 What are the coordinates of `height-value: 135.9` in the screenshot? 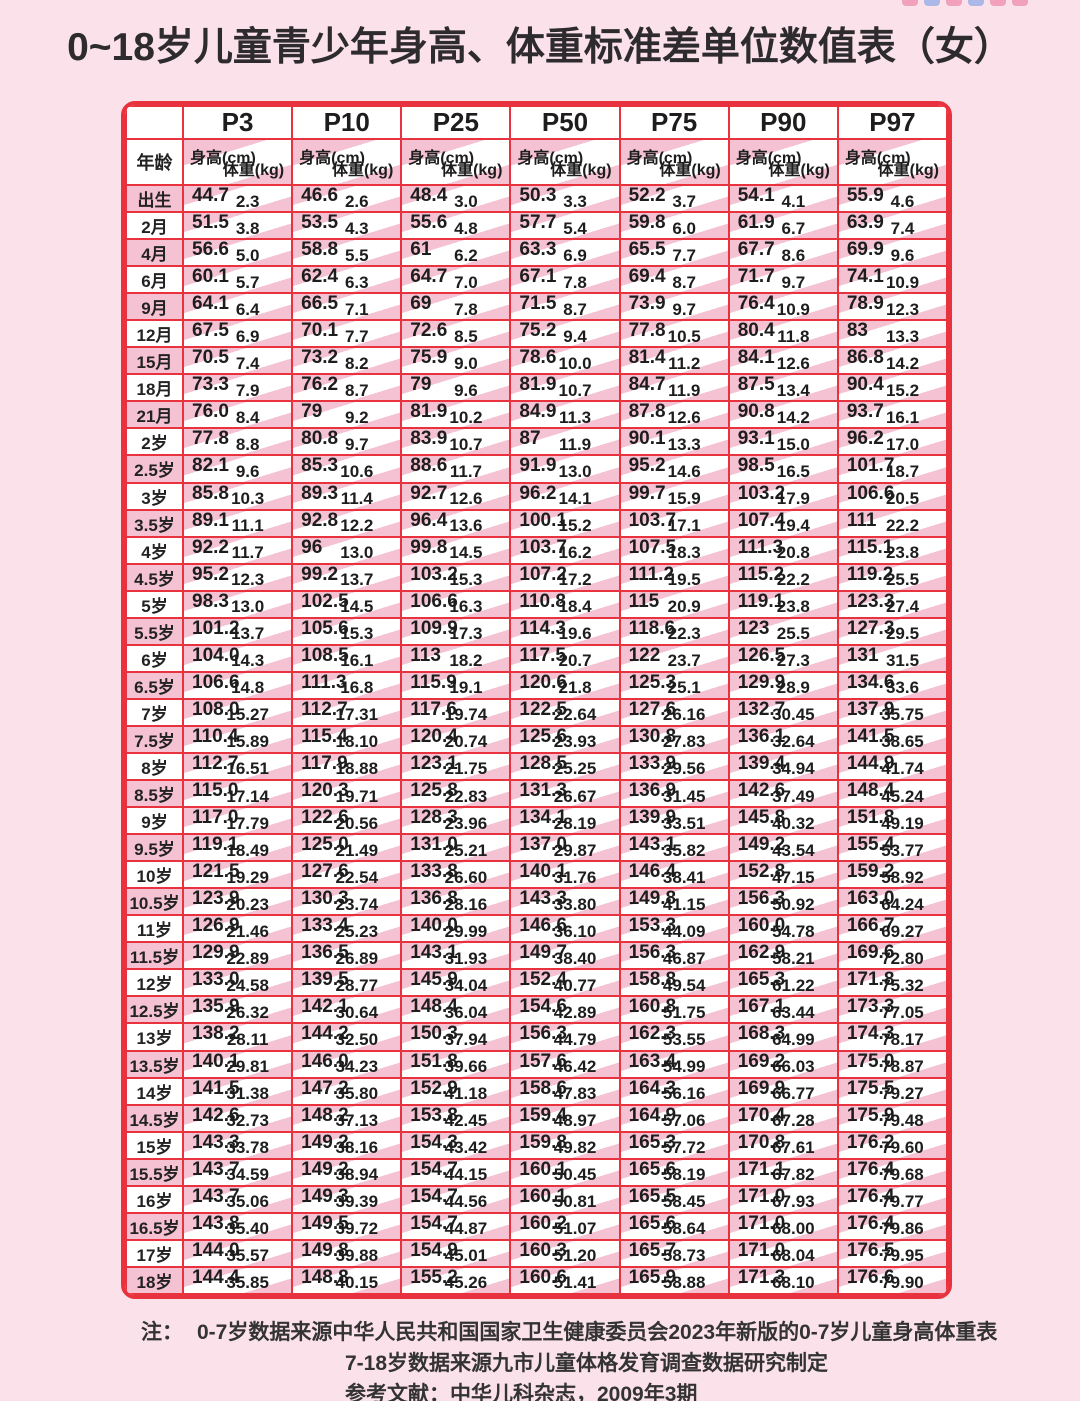 It's located at (216, 1007).